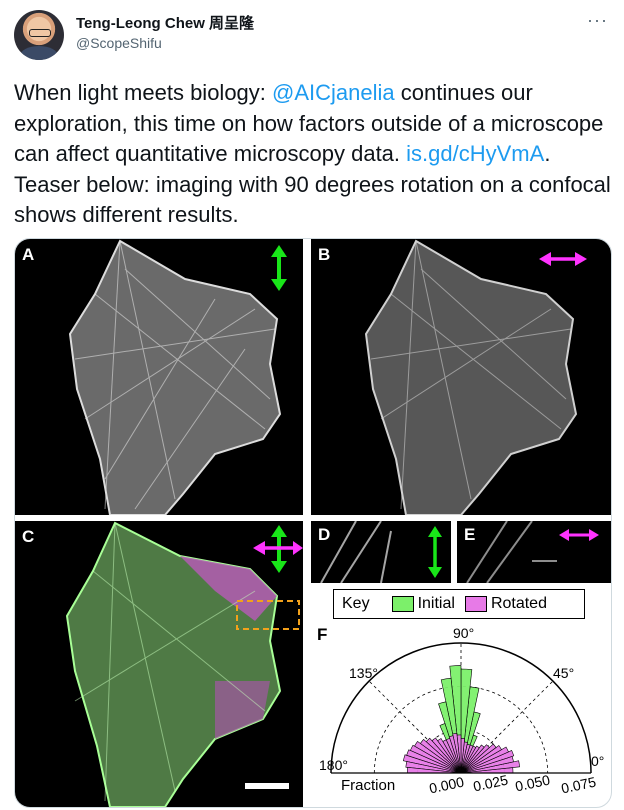 This screenshot has width=624, height=810. Describe the element at coordinates (459, 604) in the screenshot. I see `legend-key: Key Initial Rotated` at that location.